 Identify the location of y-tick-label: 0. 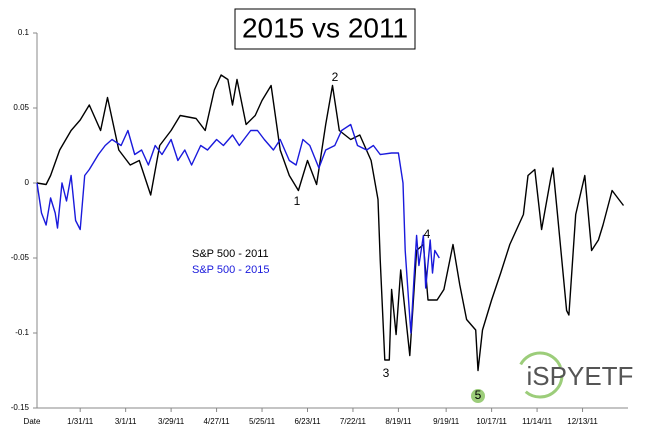
(27, 182).